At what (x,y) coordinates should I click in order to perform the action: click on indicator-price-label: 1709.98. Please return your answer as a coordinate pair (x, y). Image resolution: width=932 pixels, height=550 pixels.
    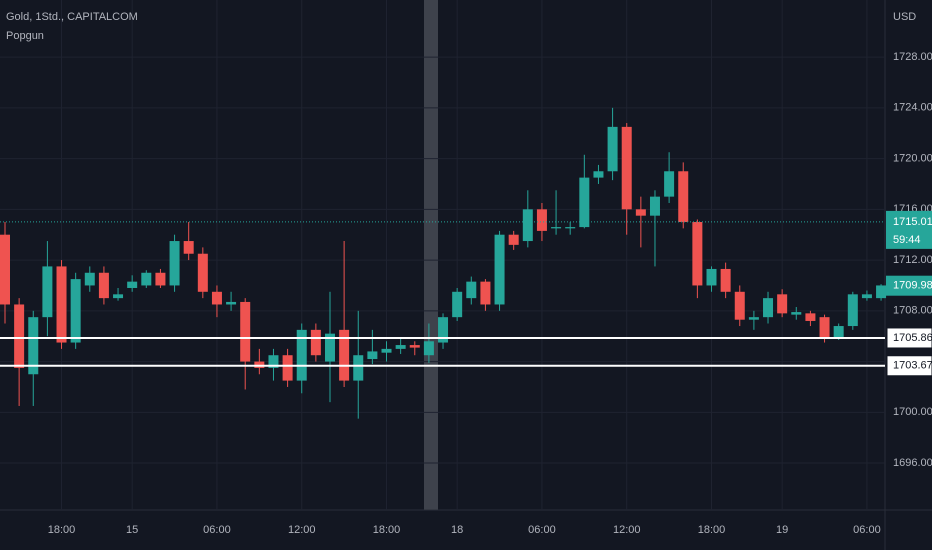
    Looking at the image, I should click on (912, 286).